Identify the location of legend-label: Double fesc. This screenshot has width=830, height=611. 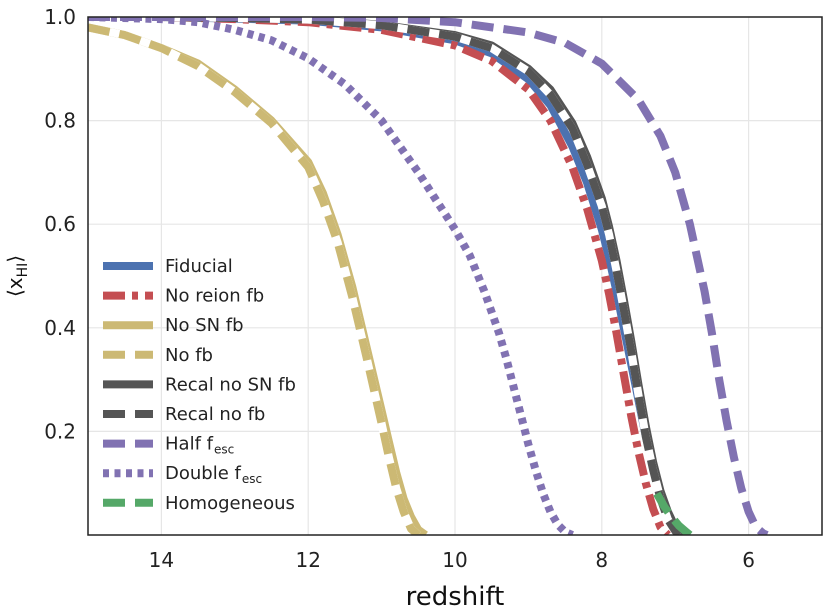
(213, 474).